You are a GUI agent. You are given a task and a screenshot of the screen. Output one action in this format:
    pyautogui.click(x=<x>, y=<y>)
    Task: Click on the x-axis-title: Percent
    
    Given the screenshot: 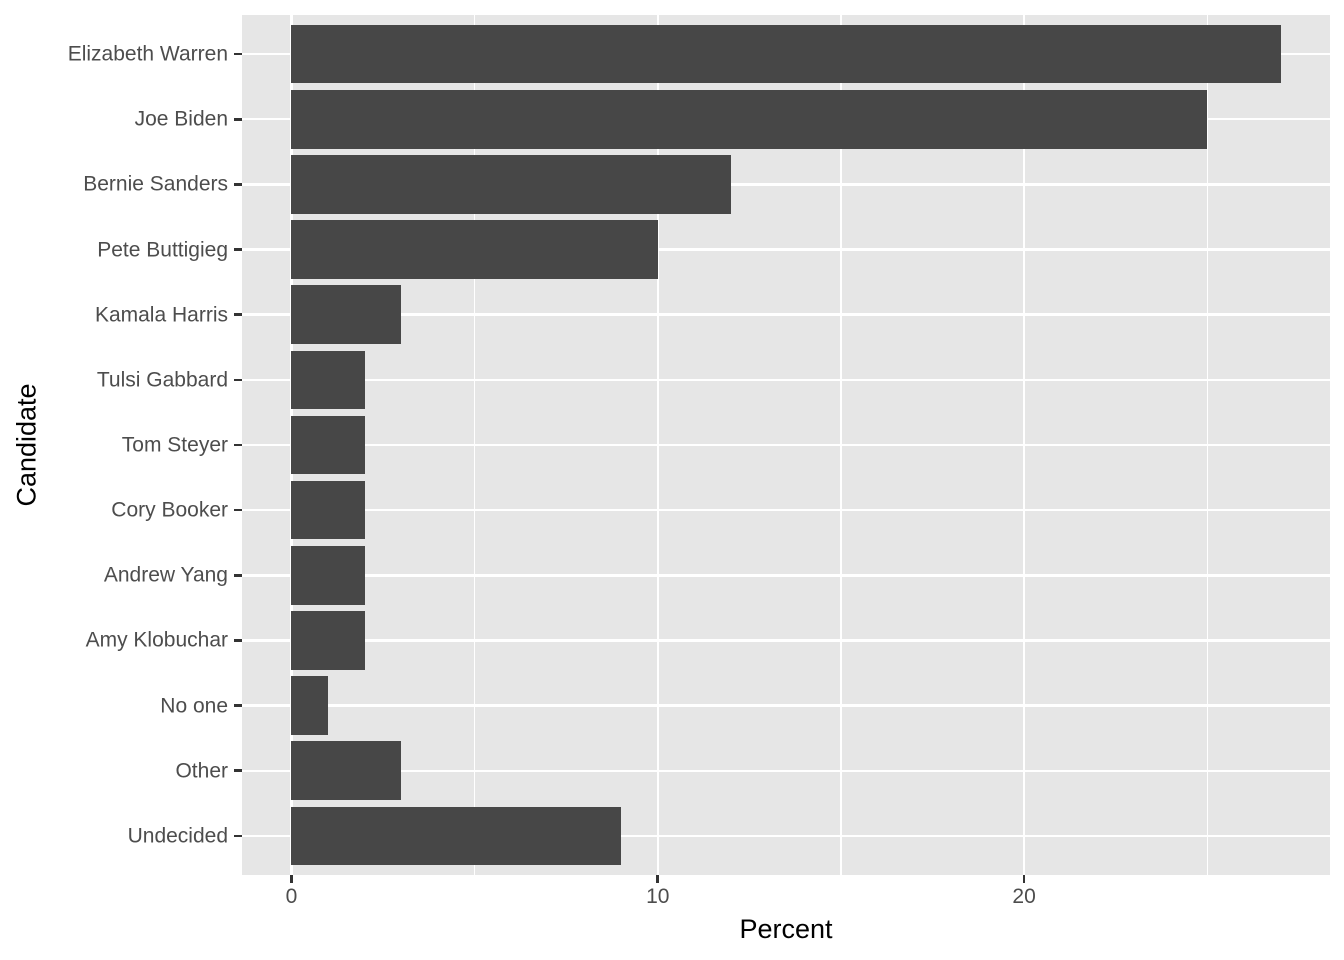 What is the action you would take?
    pyautogui.click(x=786, y=929)
    